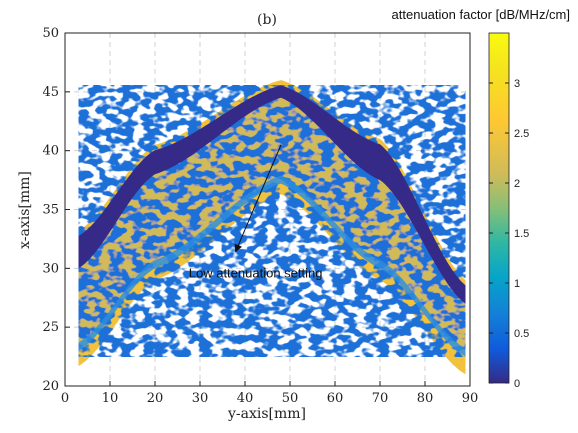  What do you see at coordinates (50, 33) in the screenshot?
I see `y-tick-label: 50` at bounding box center [50, 33].